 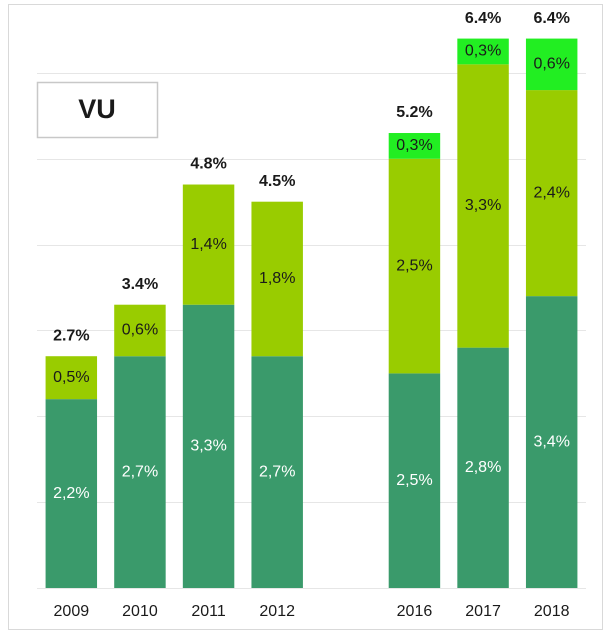 What do you see at coordinates (140, 284) in the screenshot?
I see `total-label: 3.4%` at bounding box center [140, 284].